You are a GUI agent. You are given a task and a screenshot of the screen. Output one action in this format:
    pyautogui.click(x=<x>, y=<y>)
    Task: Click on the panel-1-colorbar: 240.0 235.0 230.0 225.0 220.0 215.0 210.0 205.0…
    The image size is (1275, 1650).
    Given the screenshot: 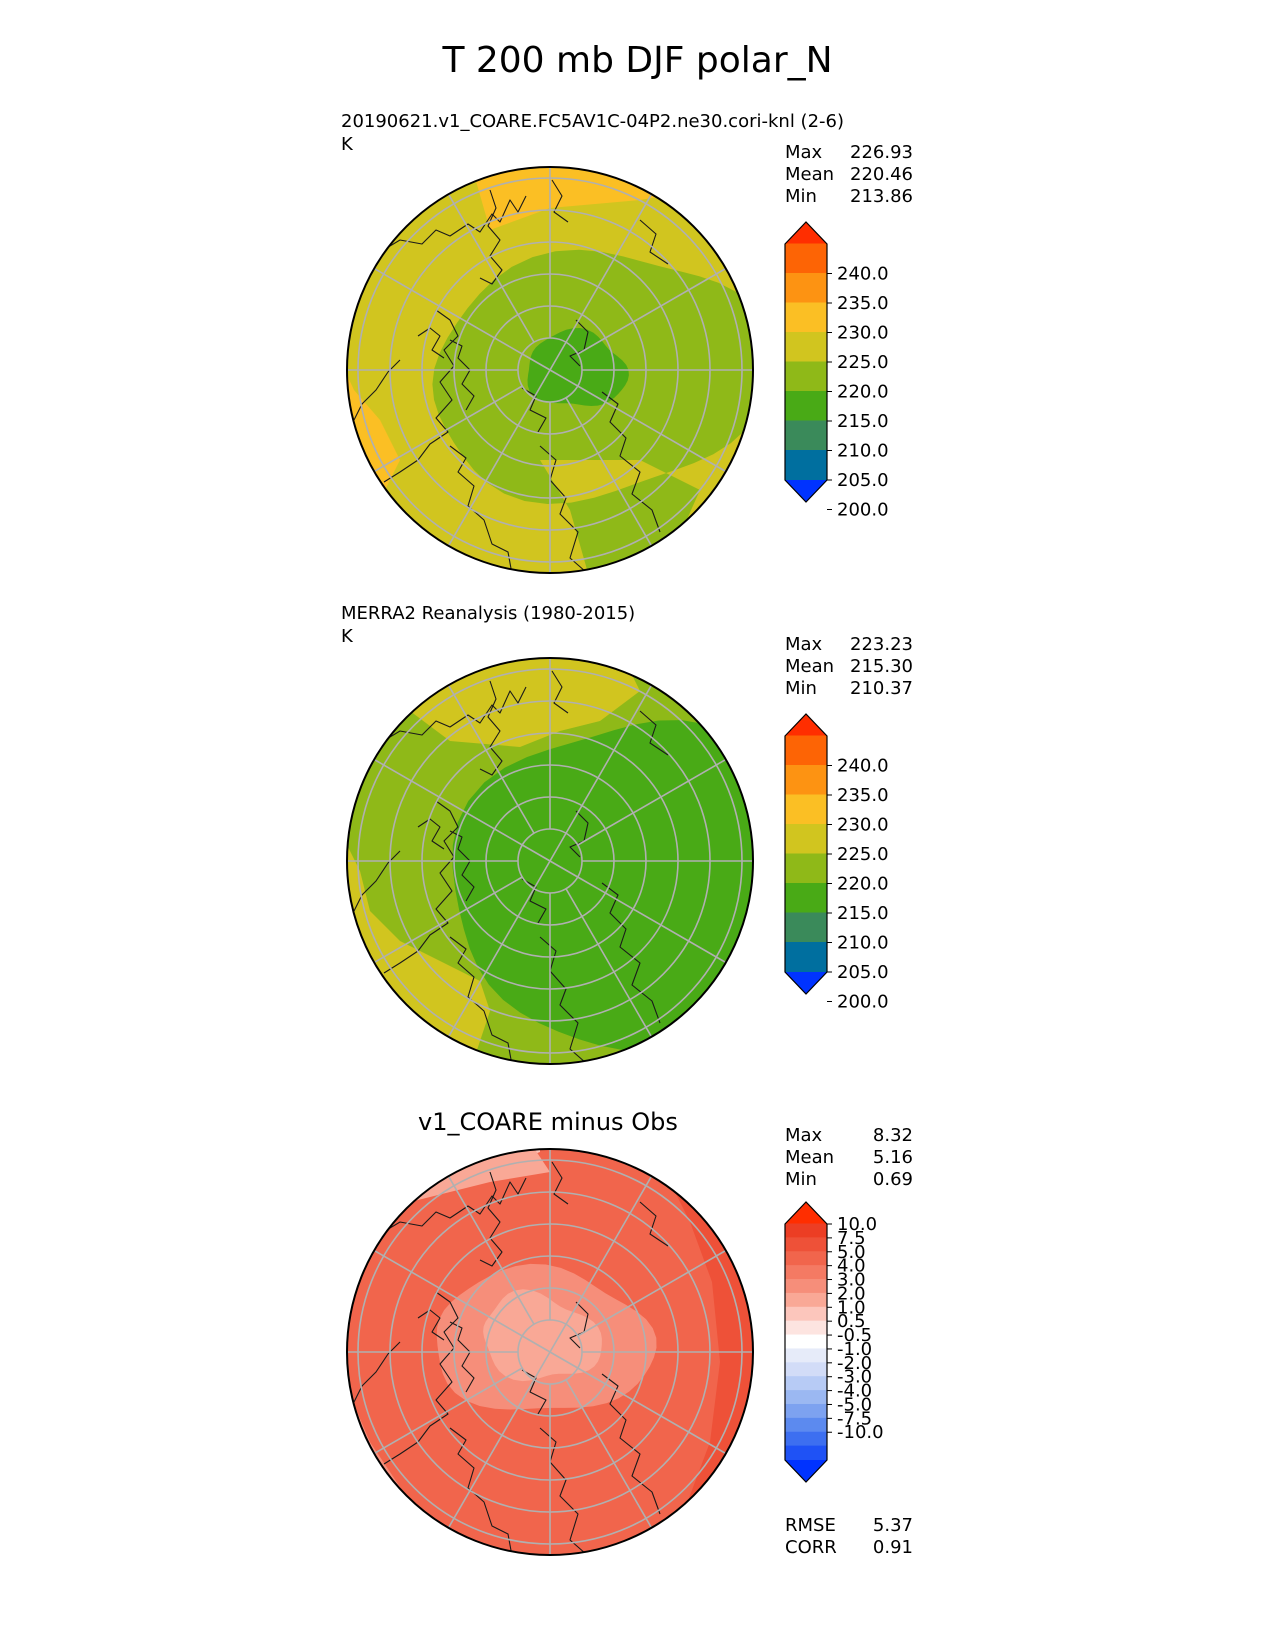 What is the action you would take?
    pyautogui.click(x=836, y=371)
    